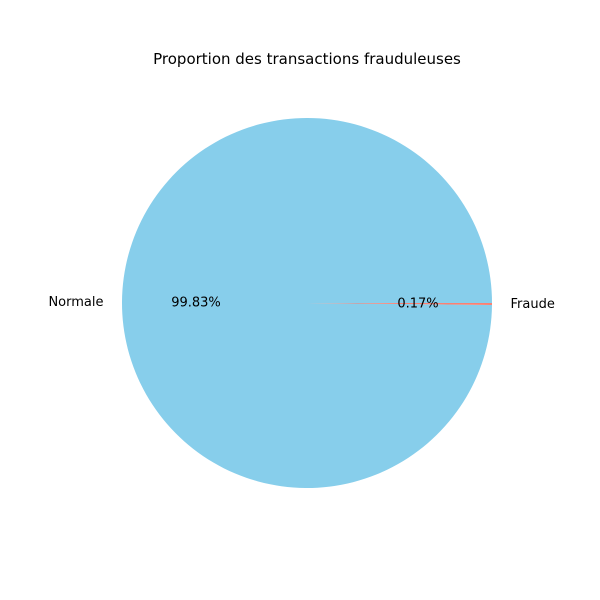 This screenshot has width=600, height=600. Describe the element at coordinates (307, 59) in the screenshot. I see `chart-title: Proportion des transactions frauduleuses` at that location.